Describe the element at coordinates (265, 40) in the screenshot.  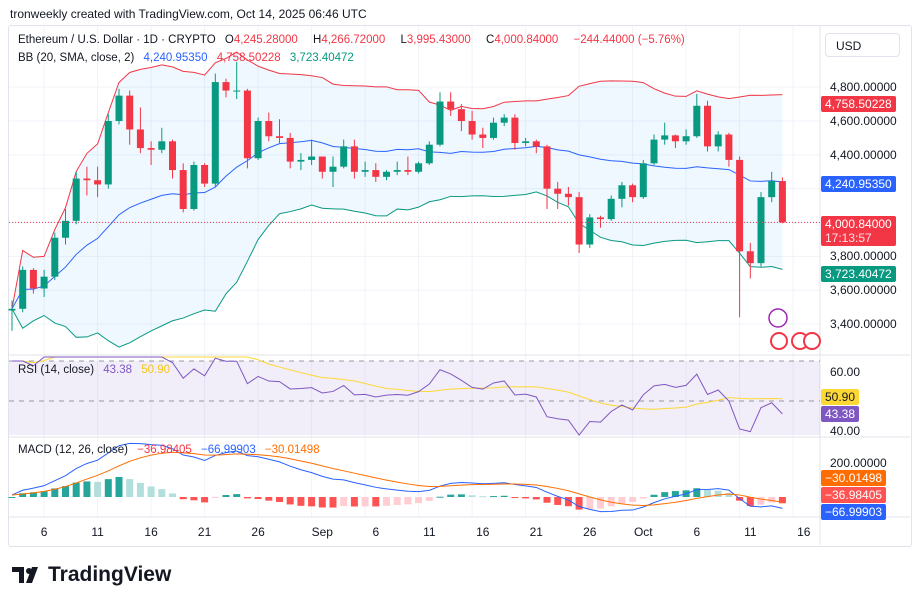
I see `open-value: 4,245.28000` at that location.